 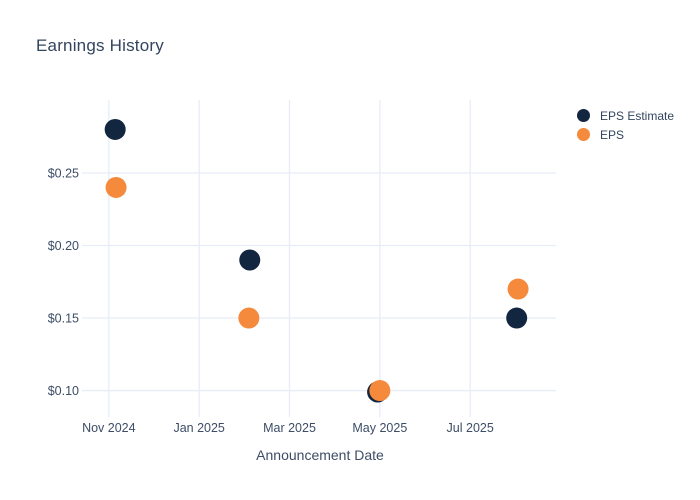 What do you see at coordinates (379, 428) in the screenshot?
I see `x-tick-label: May 2025` at bounding box center [379, 428].